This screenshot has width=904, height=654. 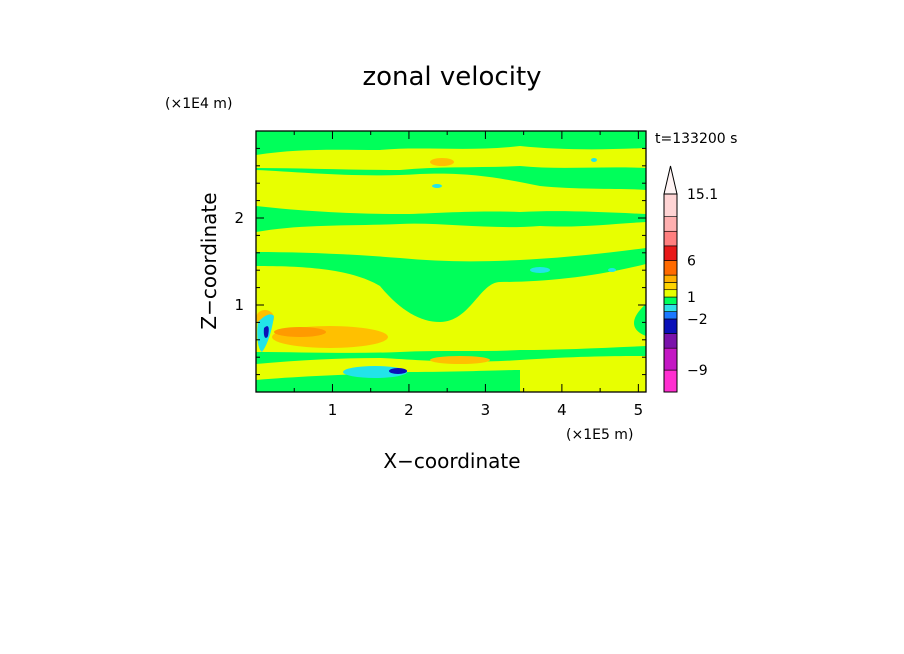 I want to click on x-axis-label: X−coordinate, so click(x=451, y=461).